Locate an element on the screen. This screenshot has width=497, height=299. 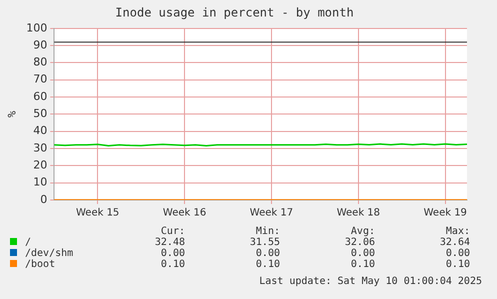
text: Cur: is located at coordinates (172, 231).